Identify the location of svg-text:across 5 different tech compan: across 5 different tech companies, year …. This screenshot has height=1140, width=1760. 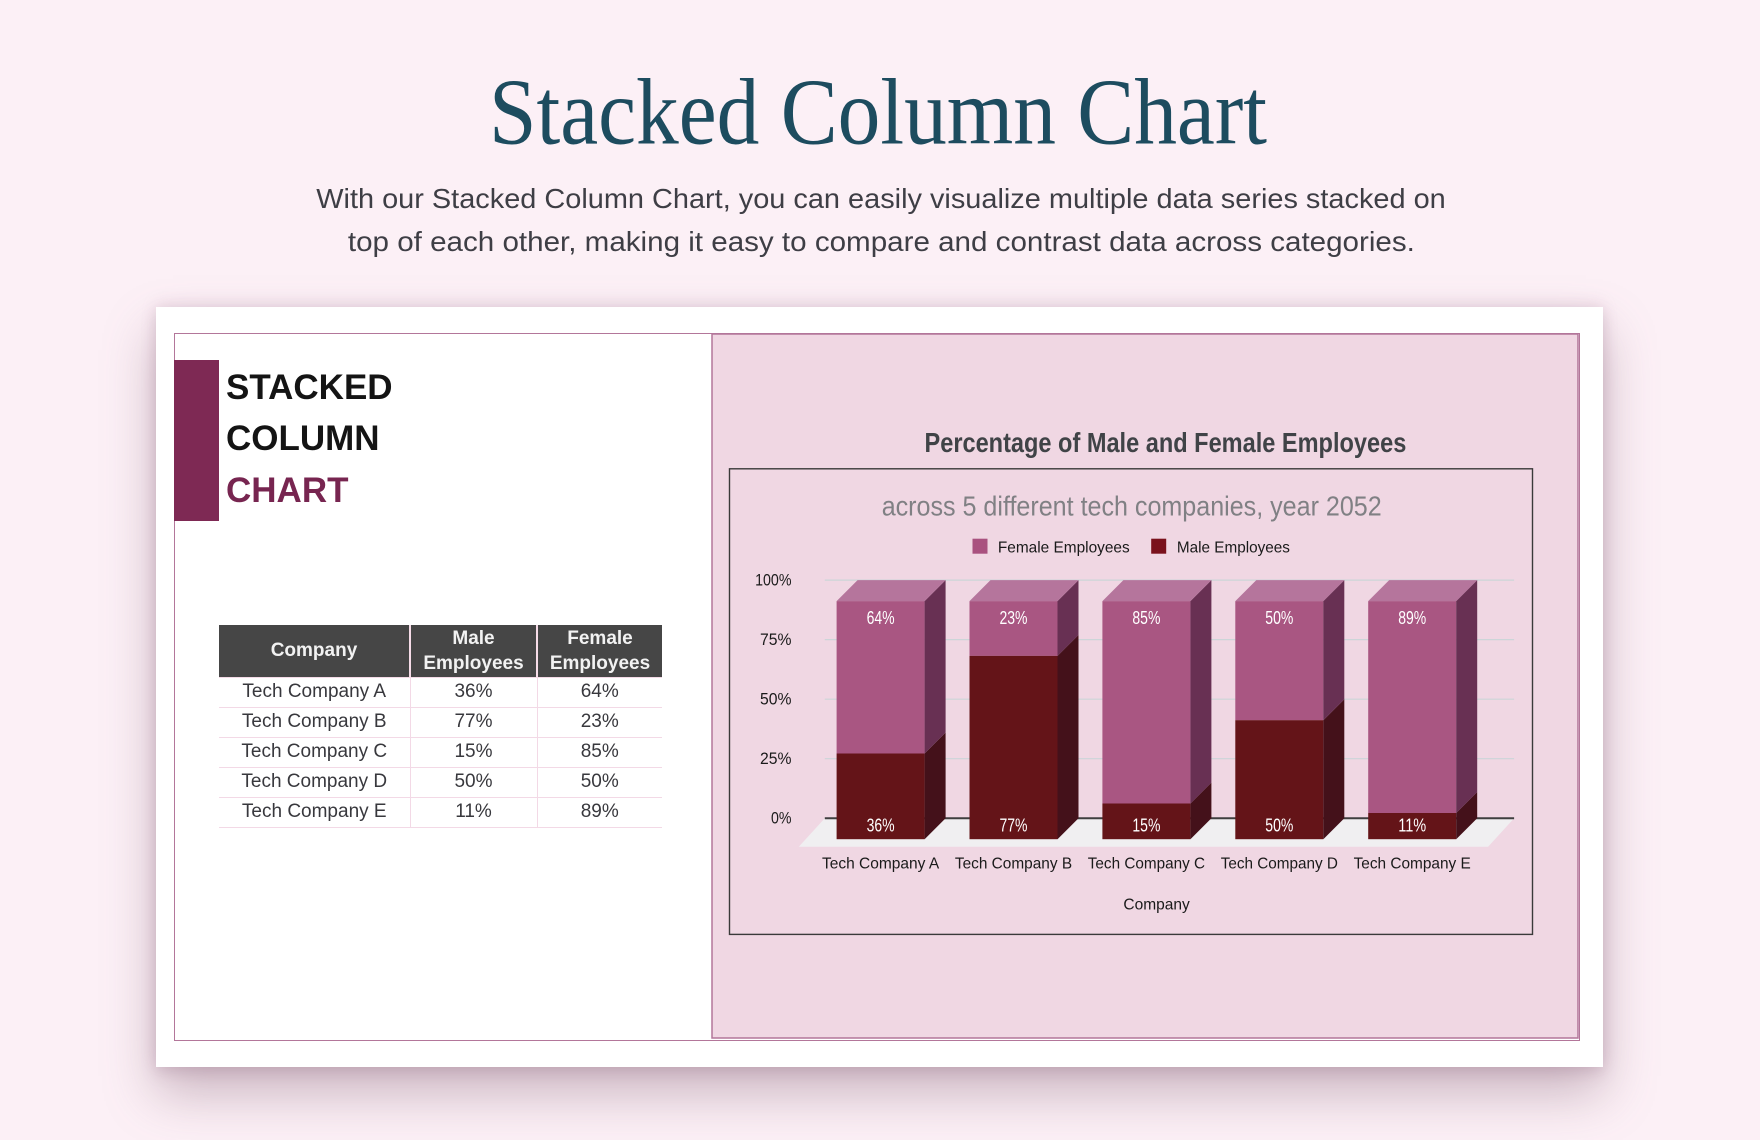
(1132, 506).